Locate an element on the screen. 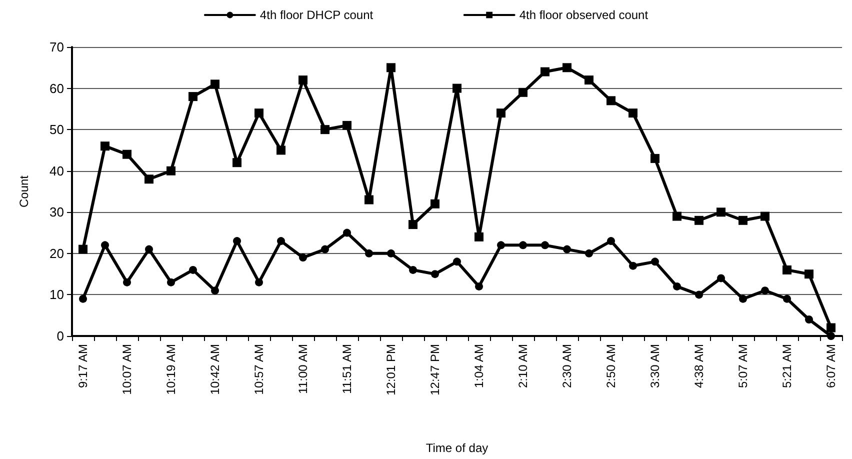 The width and height of the screenshot is (852, 459). x-tick-label: 2:30 AM is located at coordinates (567, 366).